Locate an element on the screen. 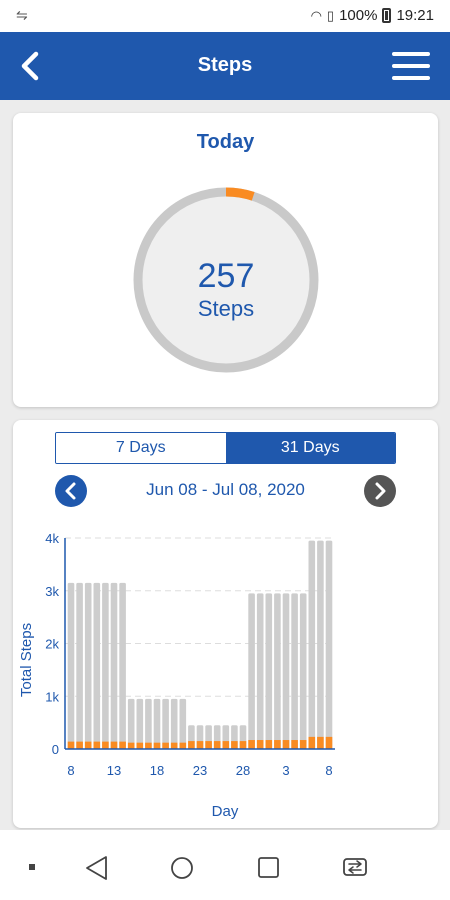  chevron-left-icon is located at coordinates (70, 491).